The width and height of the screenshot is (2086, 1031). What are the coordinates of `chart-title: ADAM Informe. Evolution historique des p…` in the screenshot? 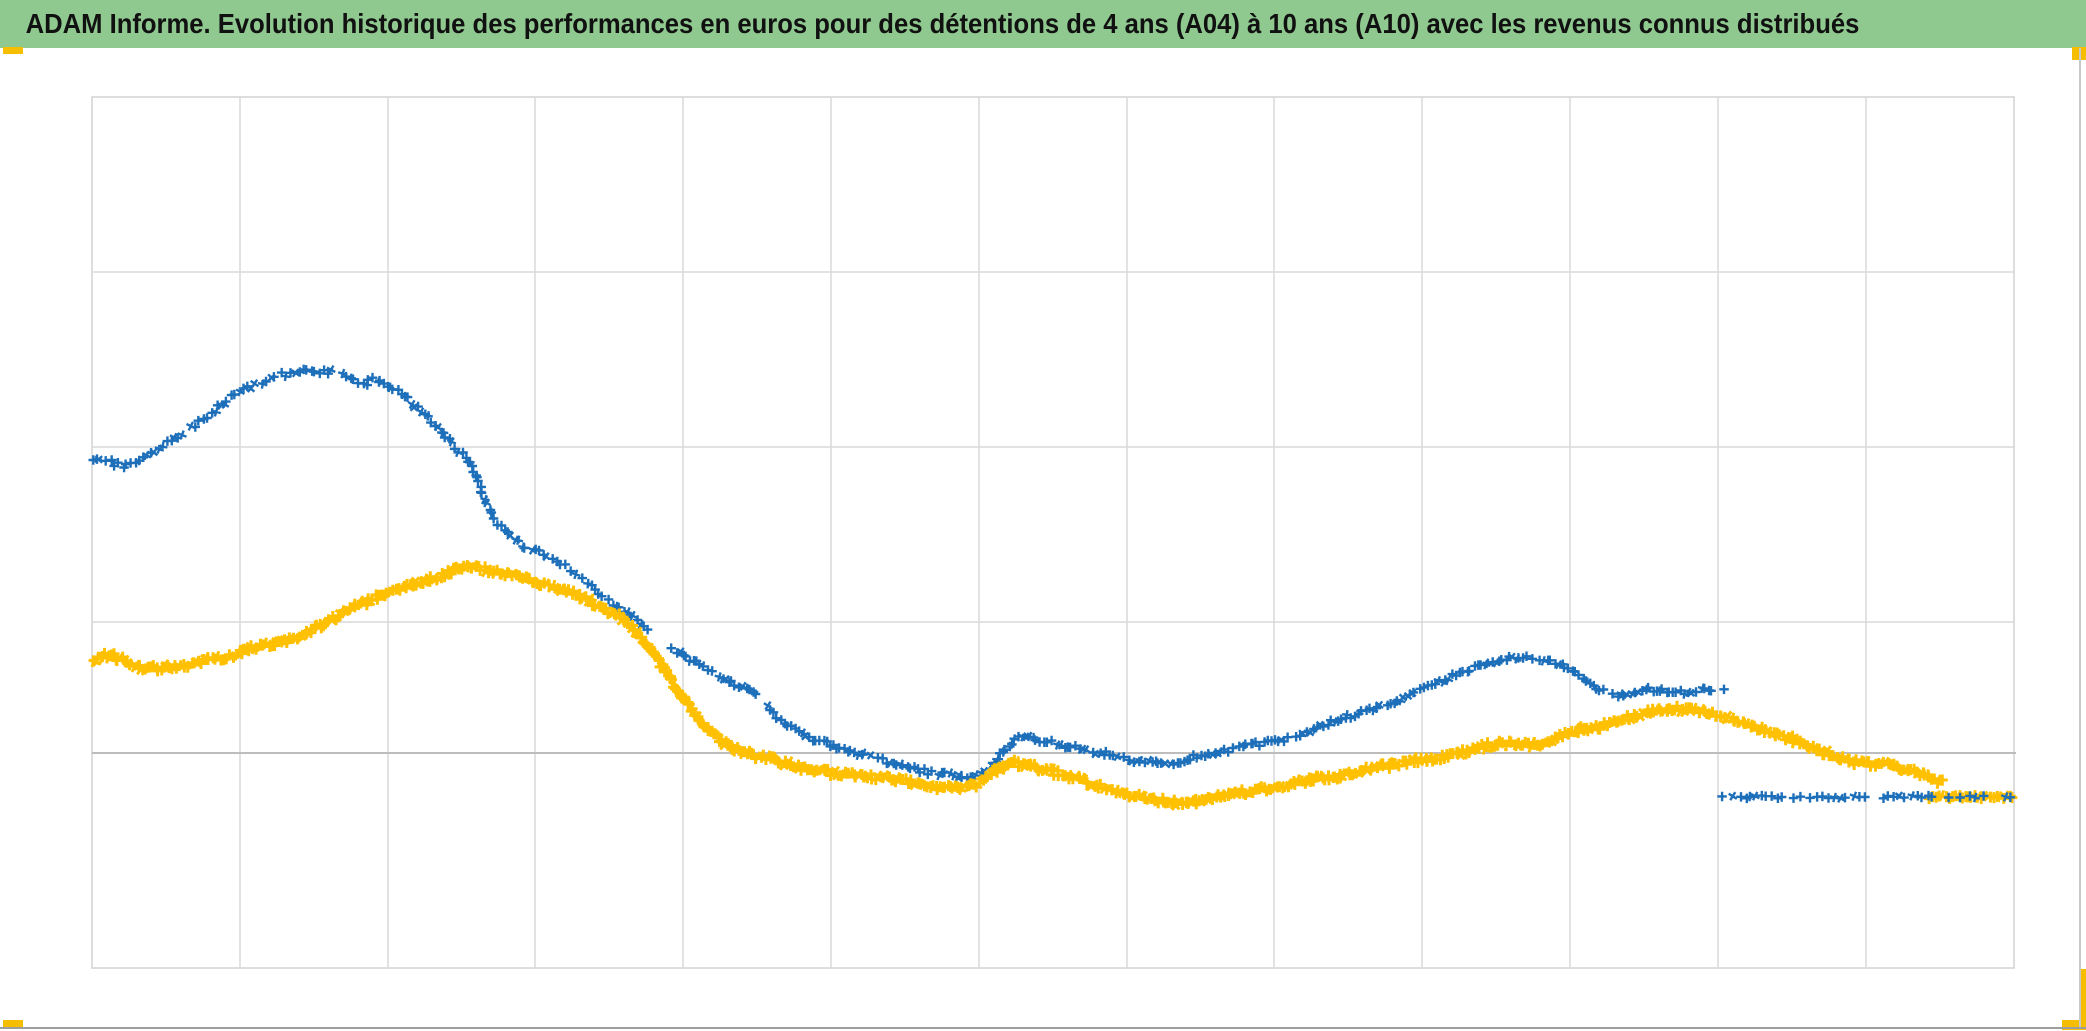 It's located at (942, 23).